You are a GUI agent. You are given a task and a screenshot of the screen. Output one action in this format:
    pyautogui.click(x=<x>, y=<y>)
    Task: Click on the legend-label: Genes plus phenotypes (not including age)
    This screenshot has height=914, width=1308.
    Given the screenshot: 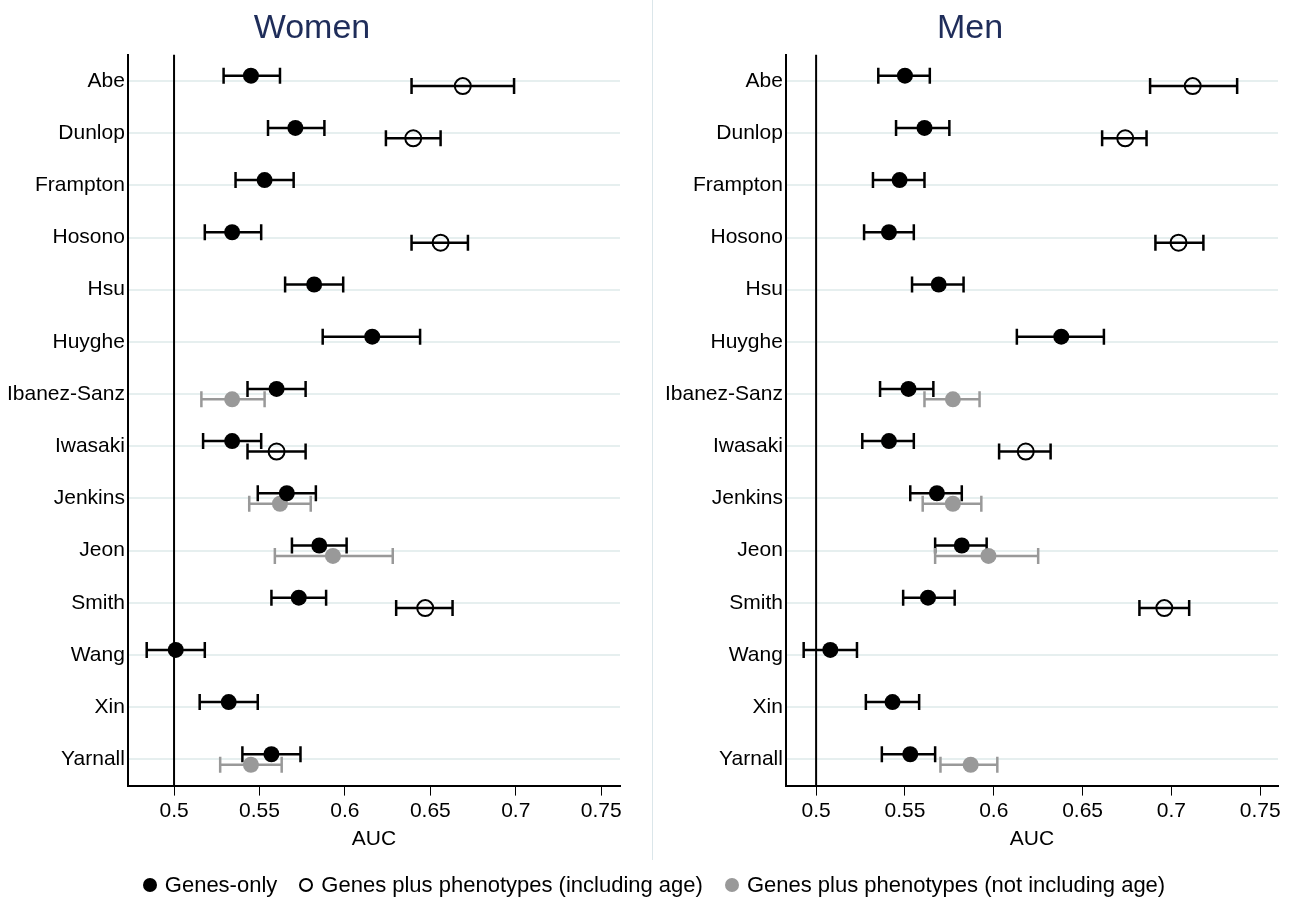 What is the action you would take?
    pyautogui.click(x=956, y=885)
    